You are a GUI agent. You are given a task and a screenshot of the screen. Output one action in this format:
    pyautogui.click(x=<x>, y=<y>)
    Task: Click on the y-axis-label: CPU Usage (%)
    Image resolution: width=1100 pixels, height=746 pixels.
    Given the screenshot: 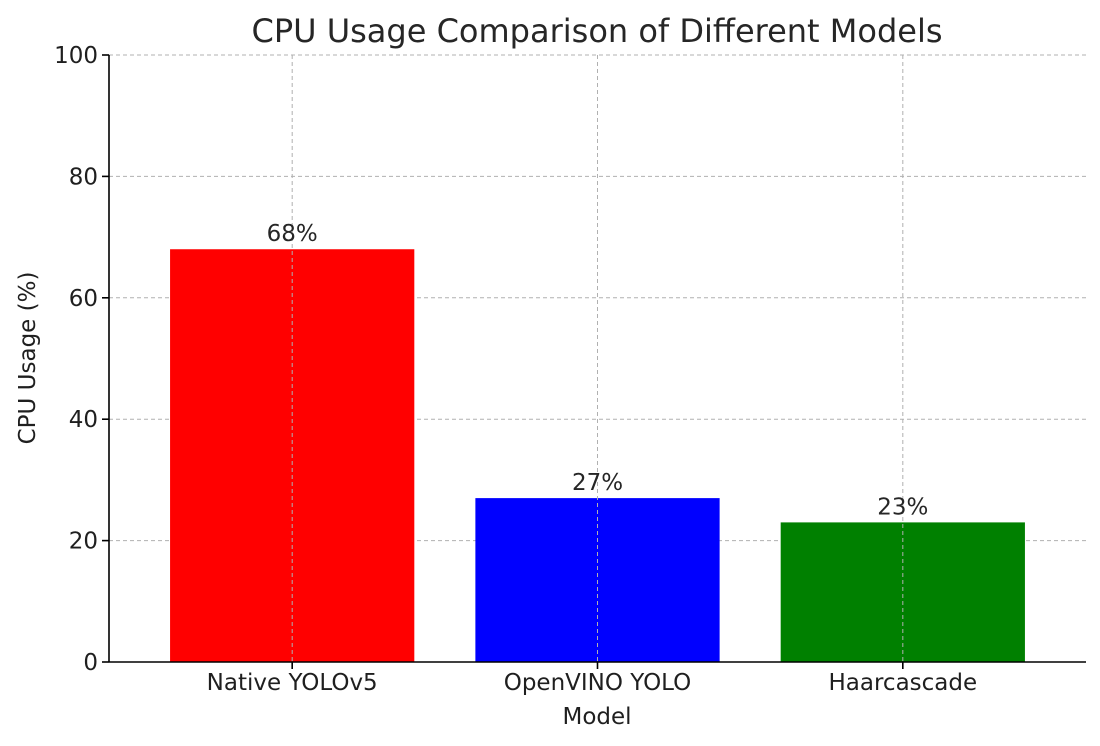 What is the action you would take?
    pyautogui.click(x=28, y=358)
    